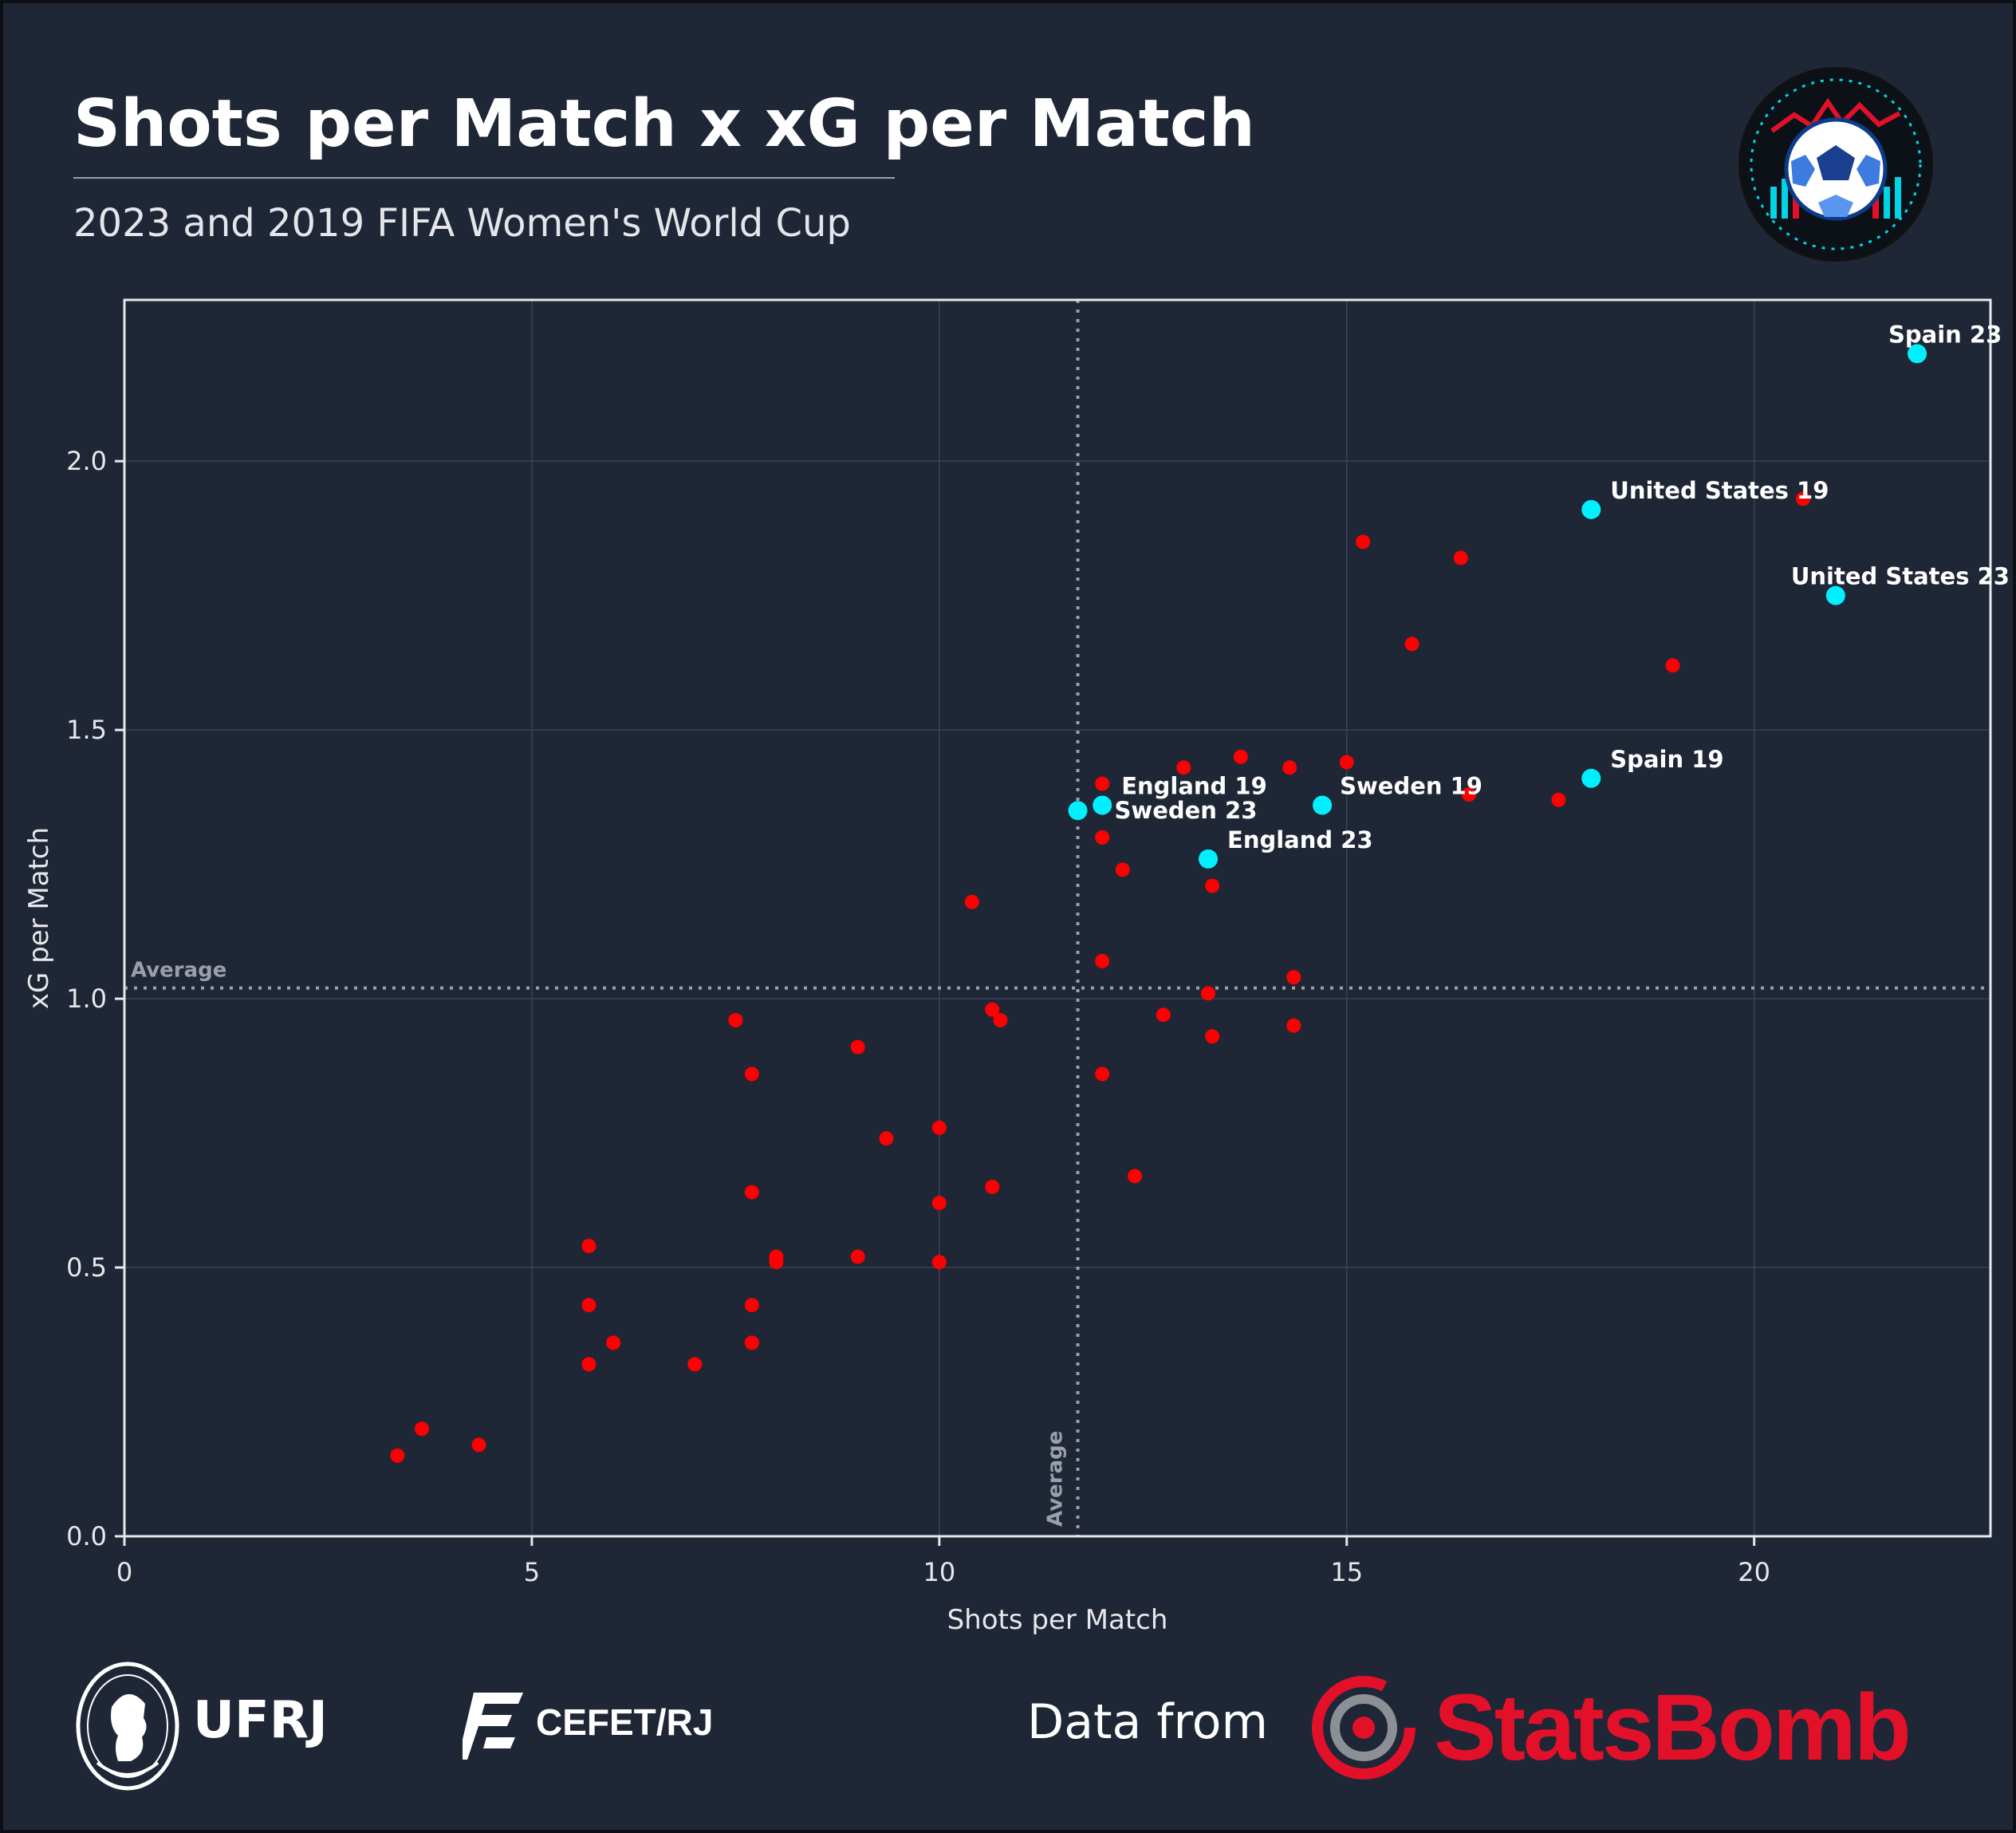  What do you see at coordinates (179, 971) in the screenshot?
I see `horizontal-average-label: Average` at bounding box center [179, 971].